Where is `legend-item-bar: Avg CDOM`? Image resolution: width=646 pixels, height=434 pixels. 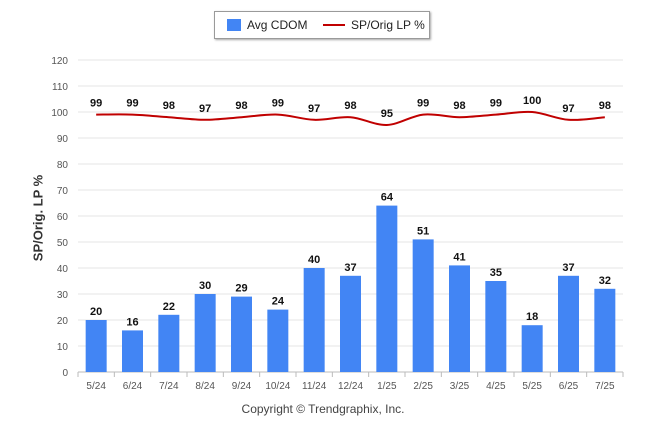
legend-item-bar: Avg CDOM is located at coordinates (267, 25).